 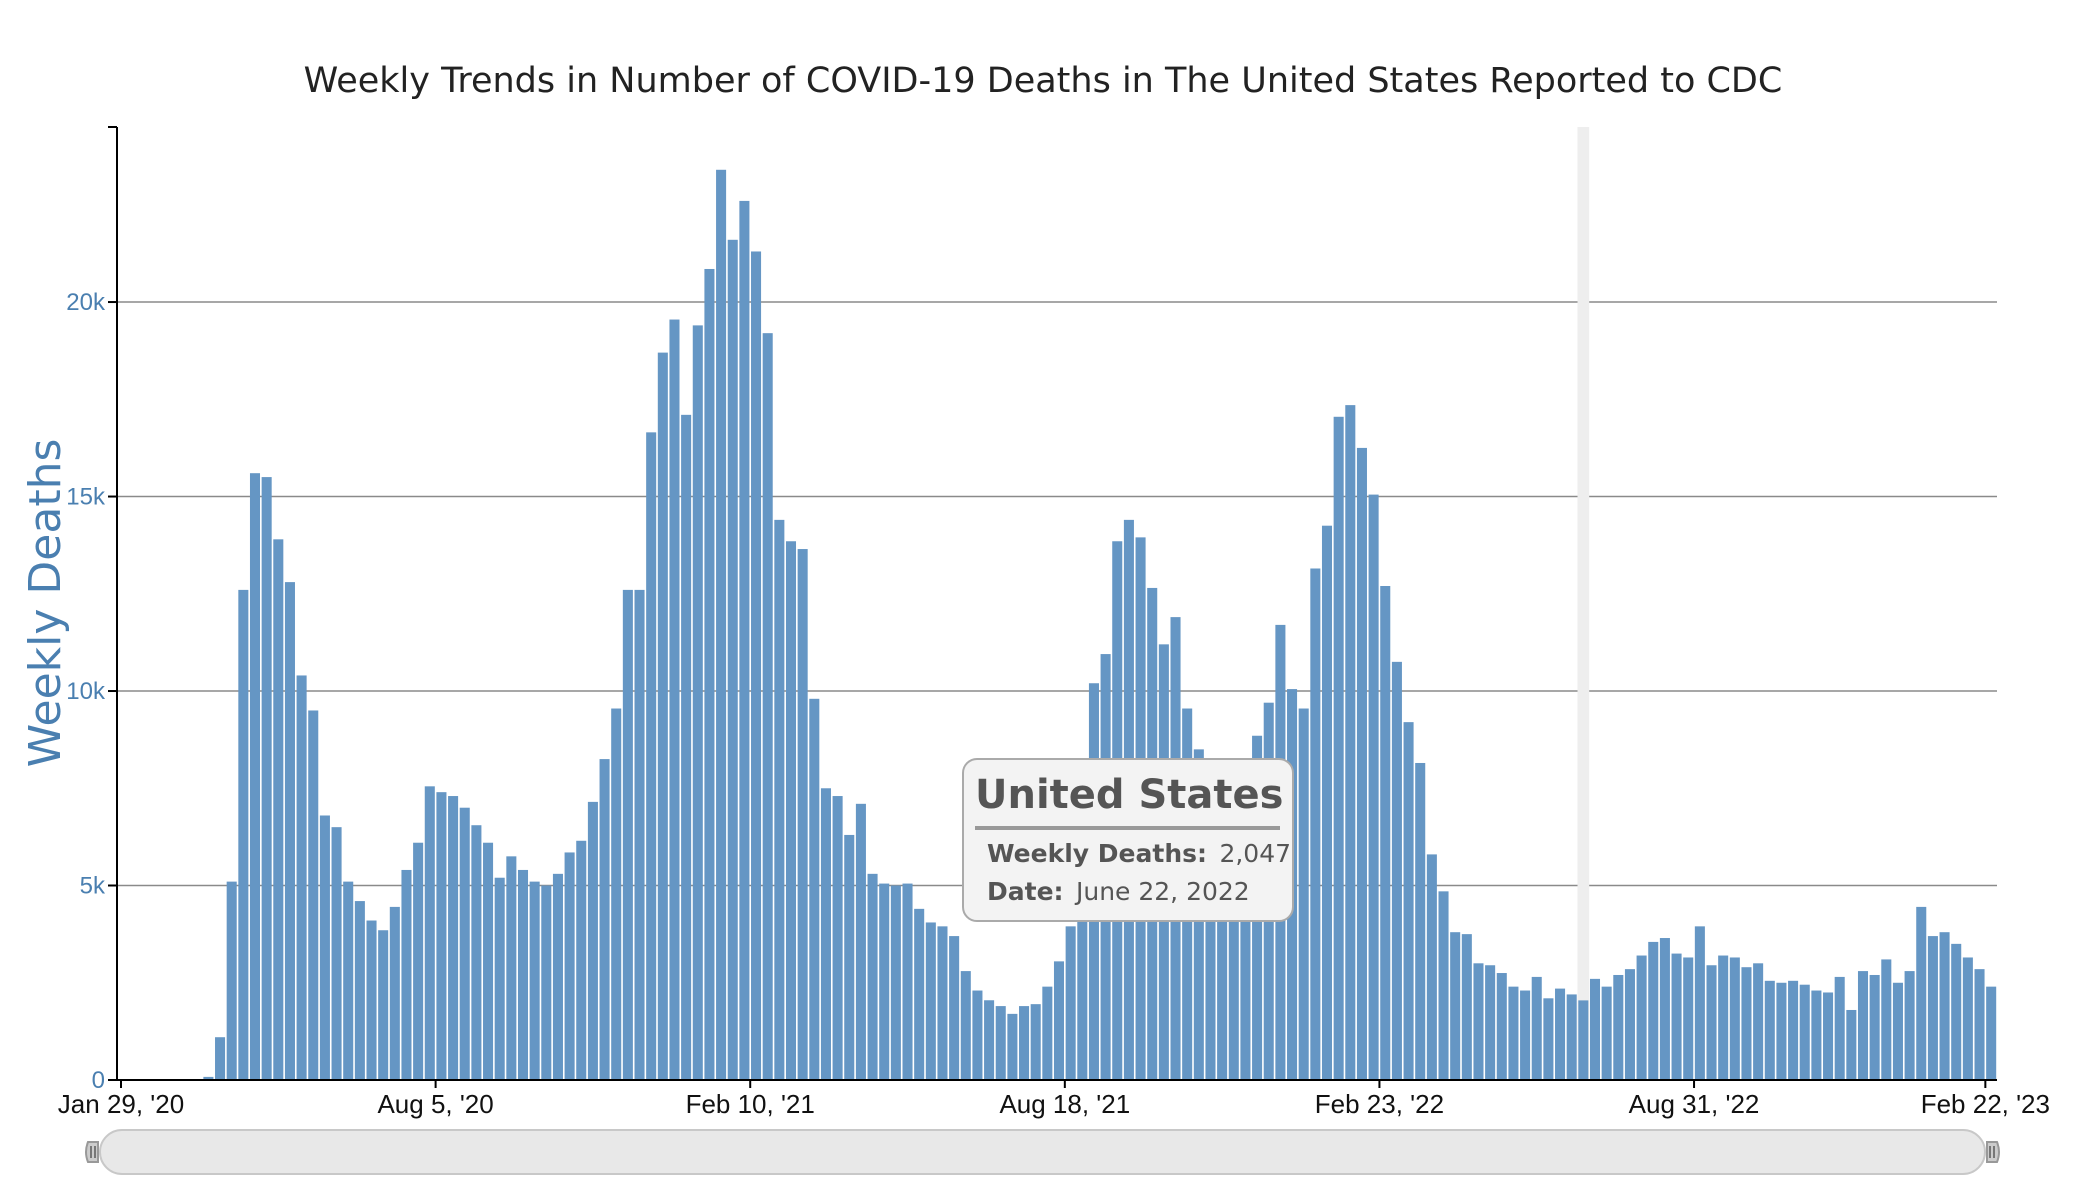 What do you see at coordinates (1042, 1152) in the screenshot?
I see `range-slider` at bounding box center [1042, 1152].